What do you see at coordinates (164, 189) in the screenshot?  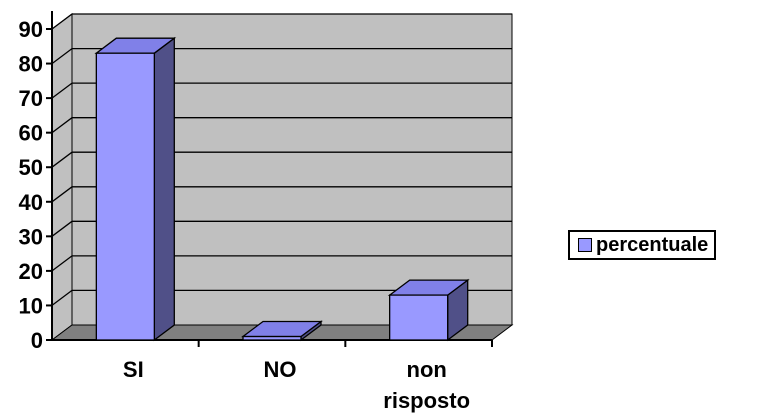 I see `bar-side` at bounding box center [164, 189].